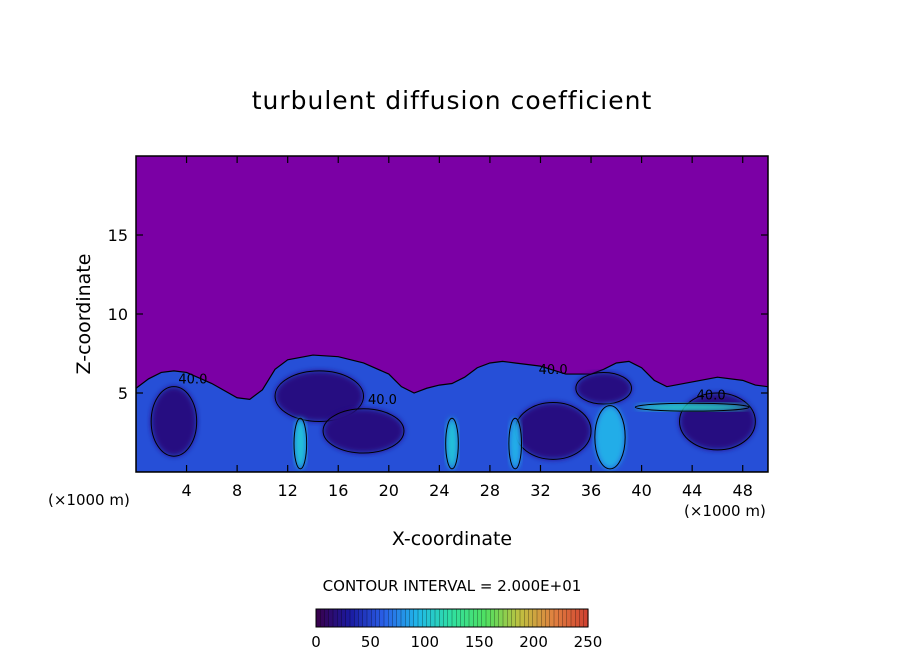 The width and height of the screenshot is (904, 654). What do you see at coordinates (540, 490) in the screenshot?
I see `x-tick-label-32: 32` at bounding box center [540, 490].